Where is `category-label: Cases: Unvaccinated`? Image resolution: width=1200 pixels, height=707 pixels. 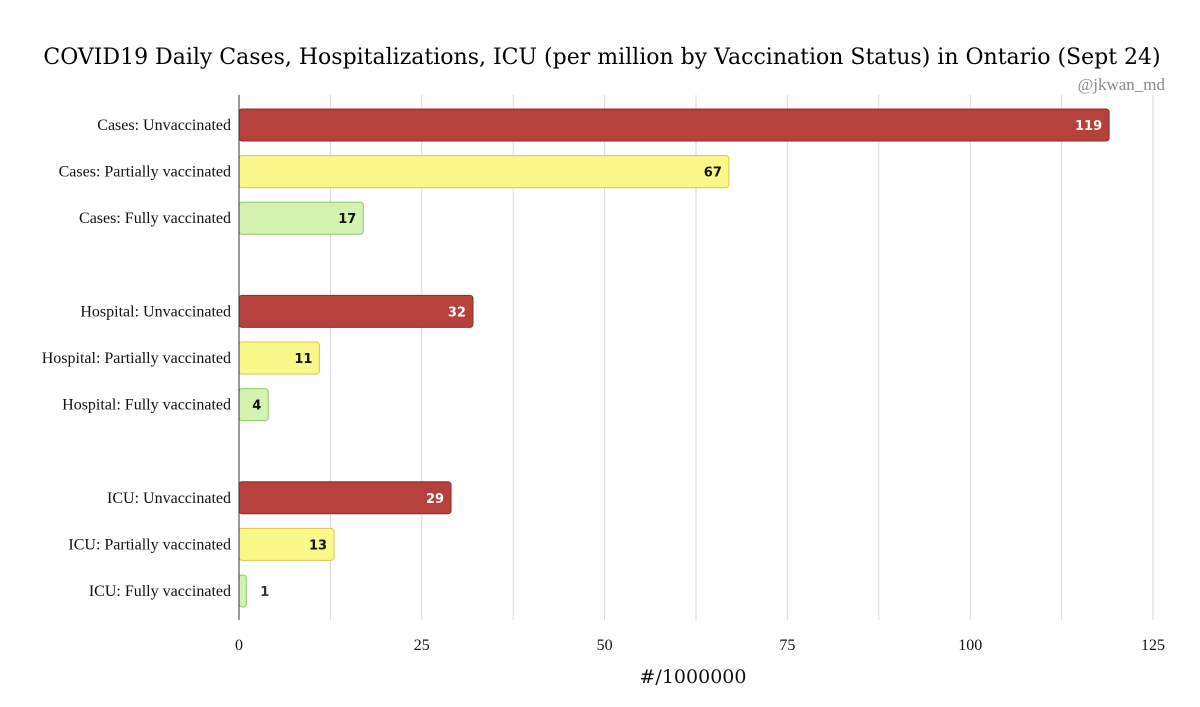 category-label: Cases: Unvaccinated is located at coordinates (164, 125).